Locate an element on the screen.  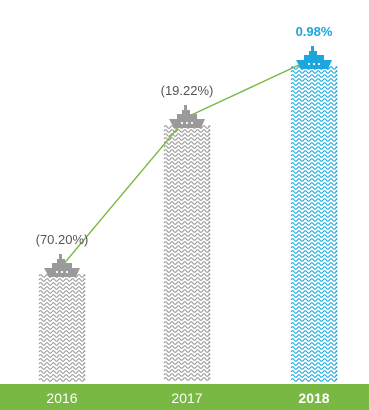
ship-icon is located at coordinates (62, 265).